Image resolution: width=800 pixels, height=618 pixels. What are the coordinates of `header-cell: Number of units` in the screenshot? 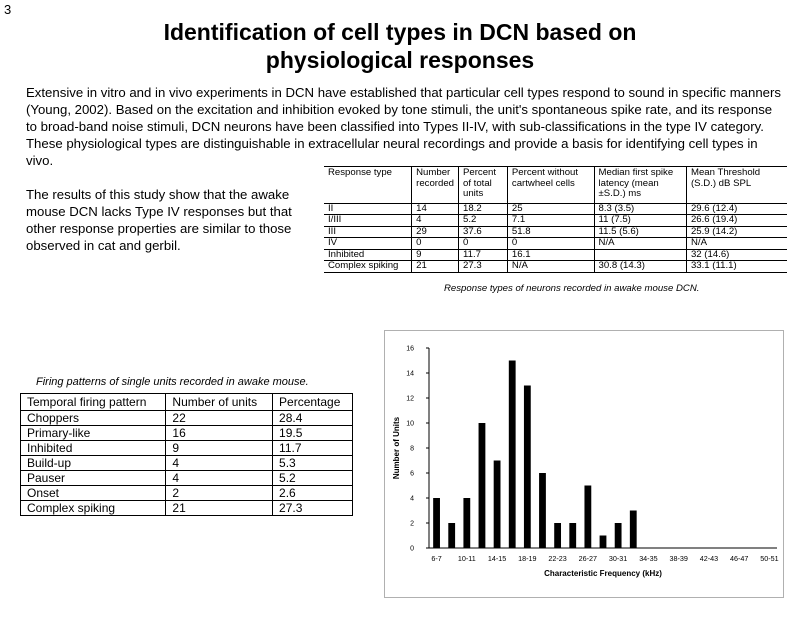 It's located at (219, 402).